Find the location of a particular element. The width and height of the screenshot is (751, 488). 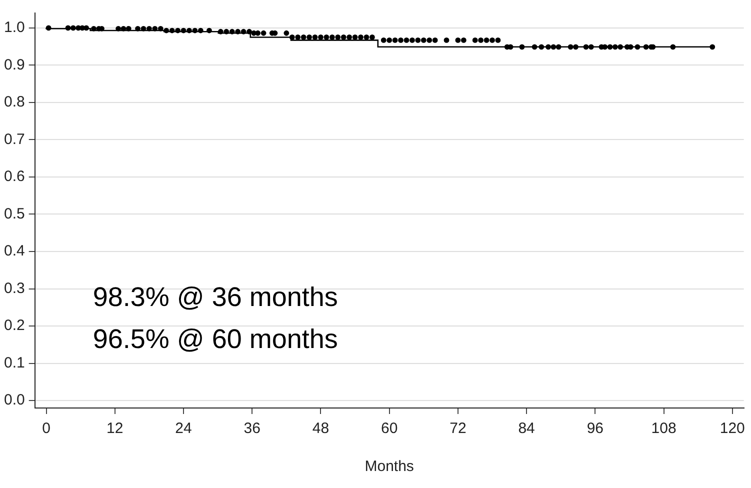

x-tick-label: 0 is located at coordinates (46, 429).